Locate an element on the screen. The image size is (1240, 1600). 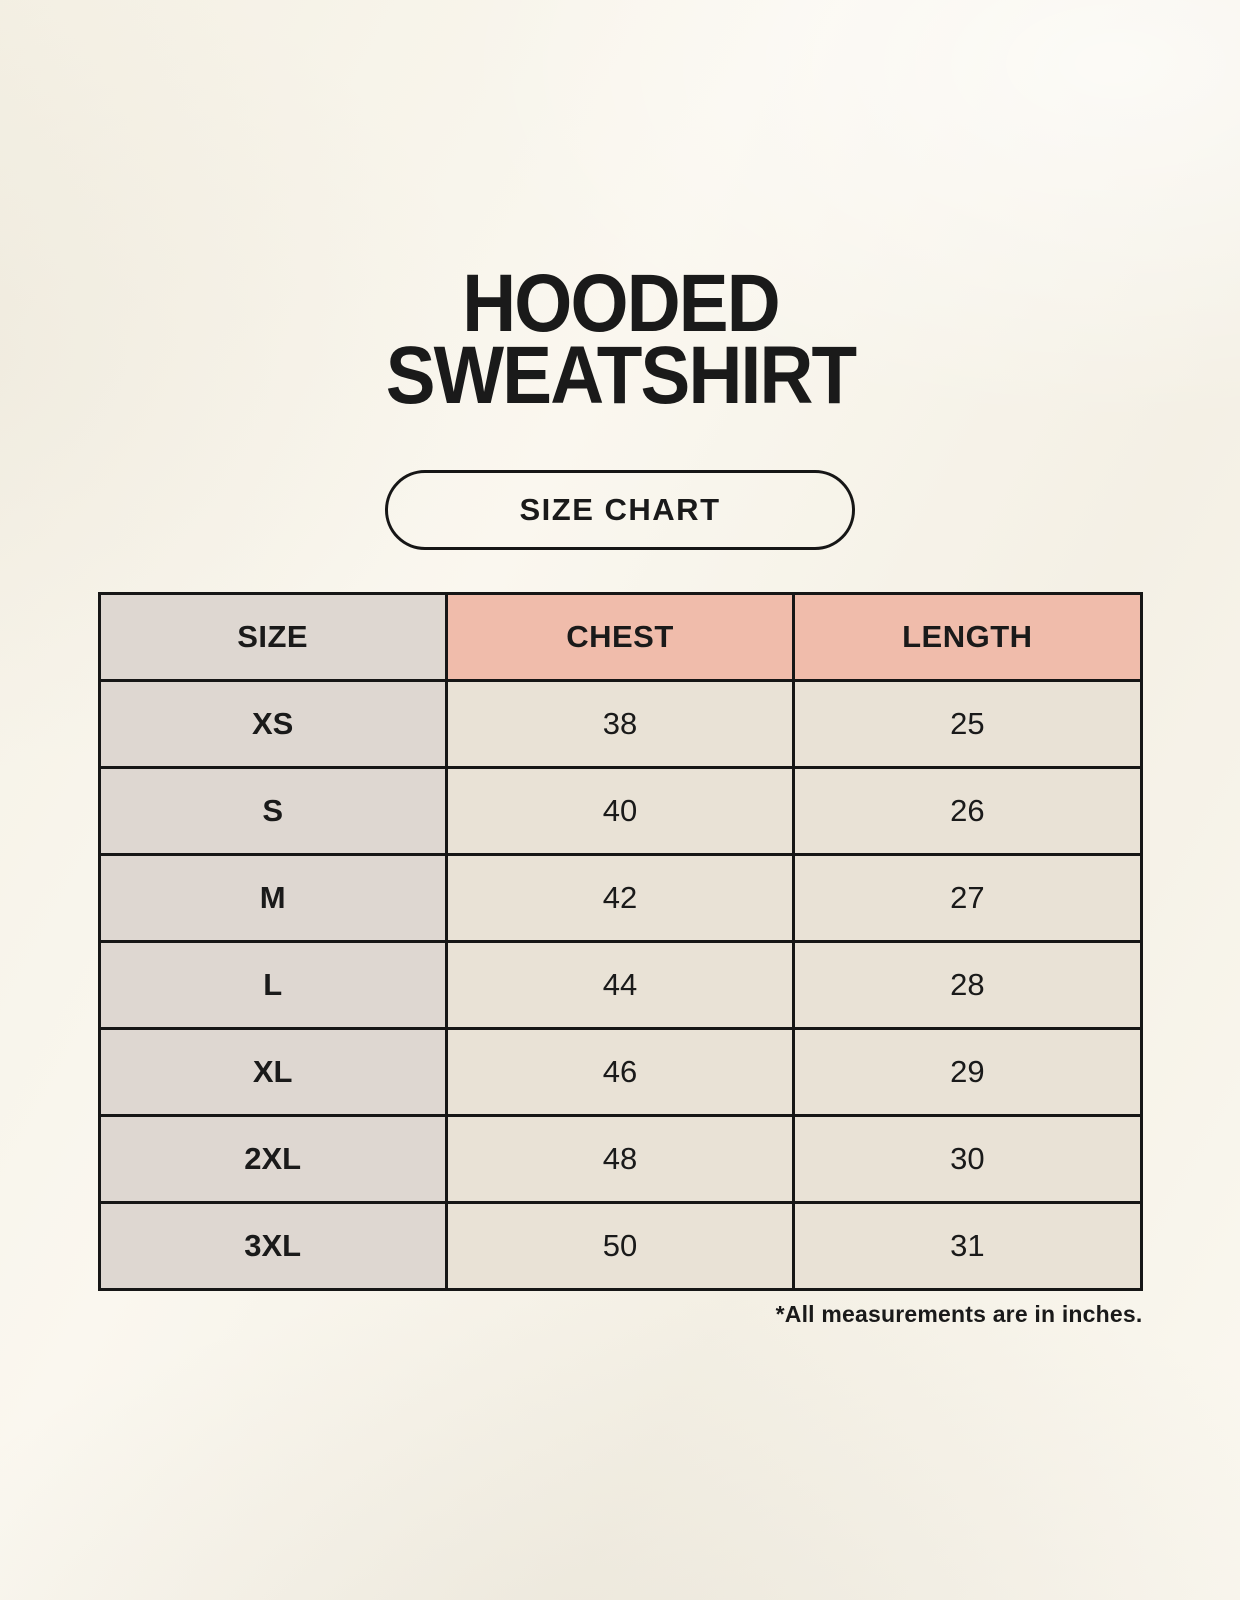
length-cell: 28 is located at coordinates (967, 985).